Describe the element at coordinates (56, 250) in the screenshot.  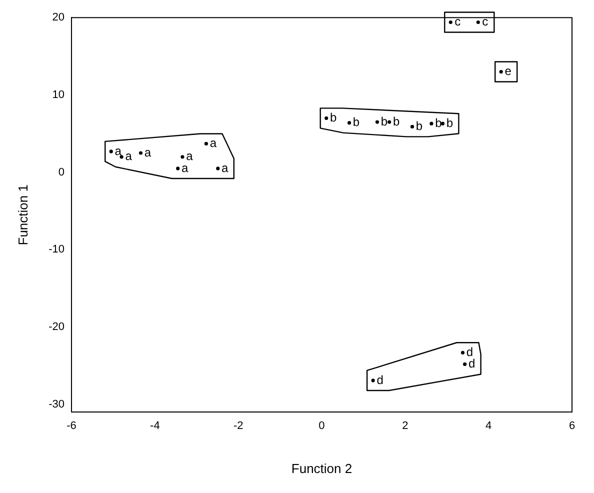
I see `y-tick-label: -10` at that location.